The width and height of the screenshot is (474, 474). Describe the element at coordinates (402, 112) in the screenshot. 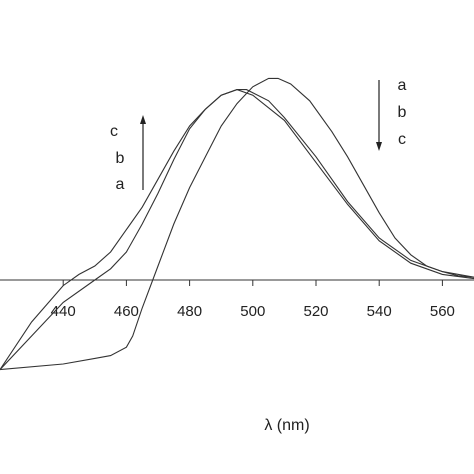

I see `right-label-2: b` at that location.